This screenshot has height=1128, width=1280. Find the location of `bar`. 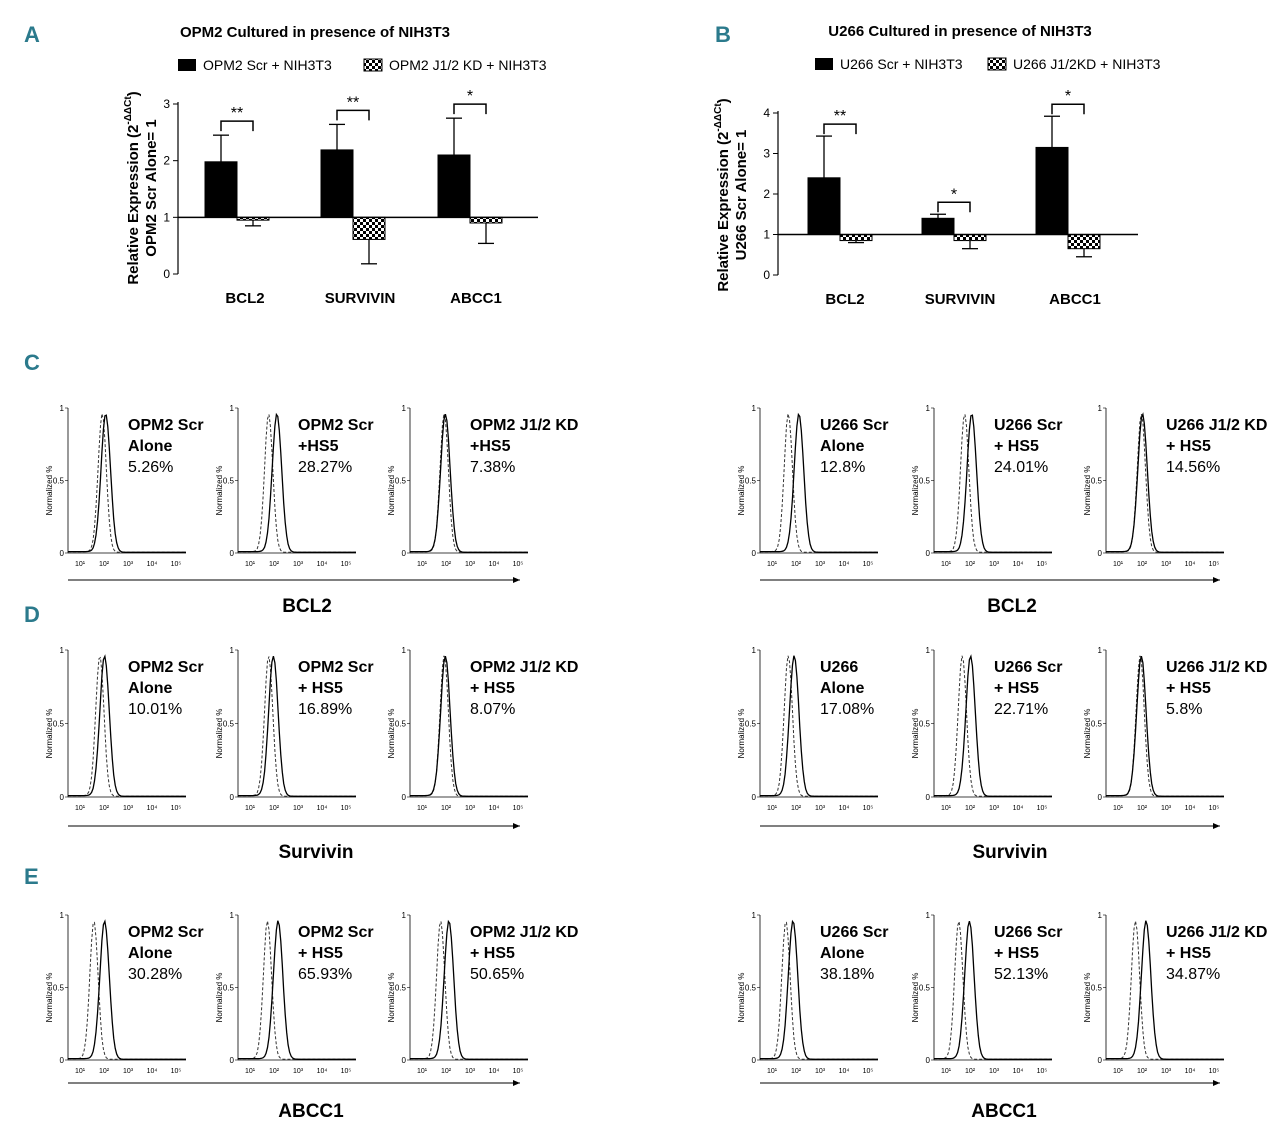

bar is located at coordinates (454, 186).